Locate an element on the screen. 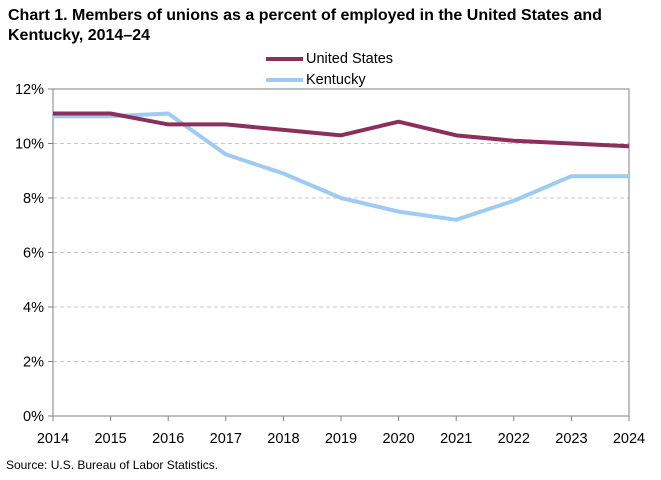 This screenshot has width=661, height=480. source-note: Source: U.S. Bureau of Labor Statistics. is located at coordinates (112, 465).